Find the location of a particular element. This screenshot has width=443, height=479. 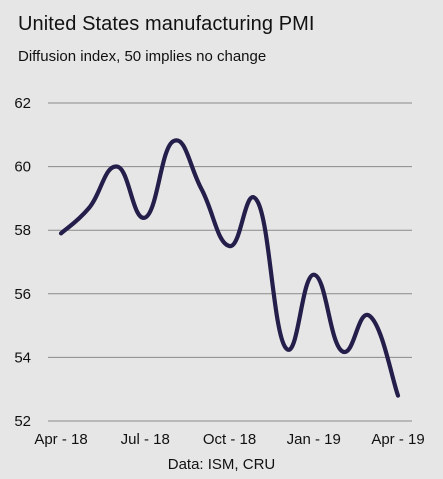

y-tick-label: 62 is located at coordinates (22, 103).